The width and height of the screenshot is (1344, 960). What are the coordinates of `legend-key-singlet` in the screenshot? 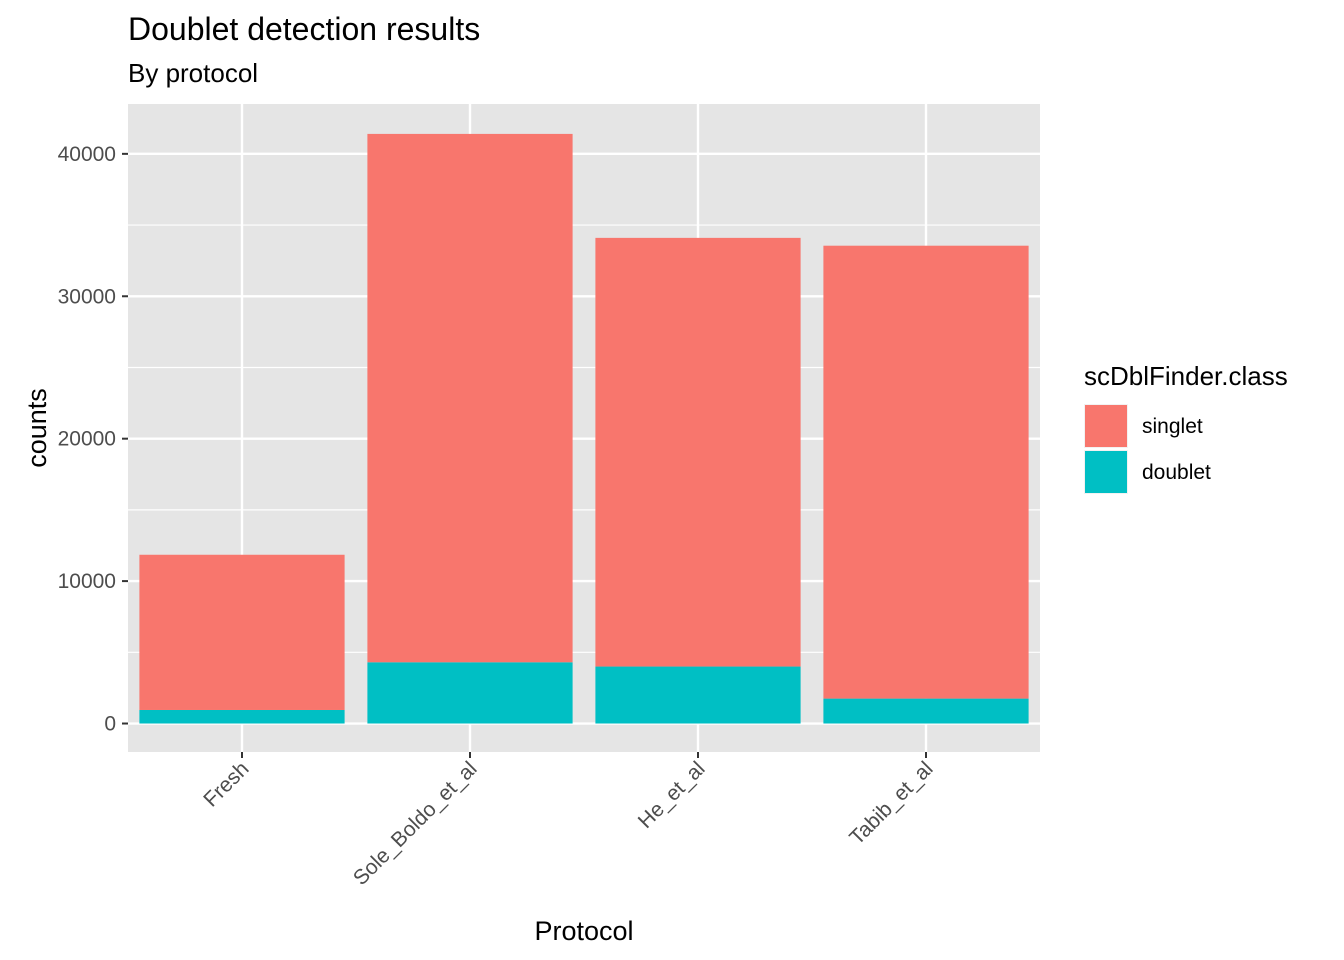 It's located at (1106, 426).